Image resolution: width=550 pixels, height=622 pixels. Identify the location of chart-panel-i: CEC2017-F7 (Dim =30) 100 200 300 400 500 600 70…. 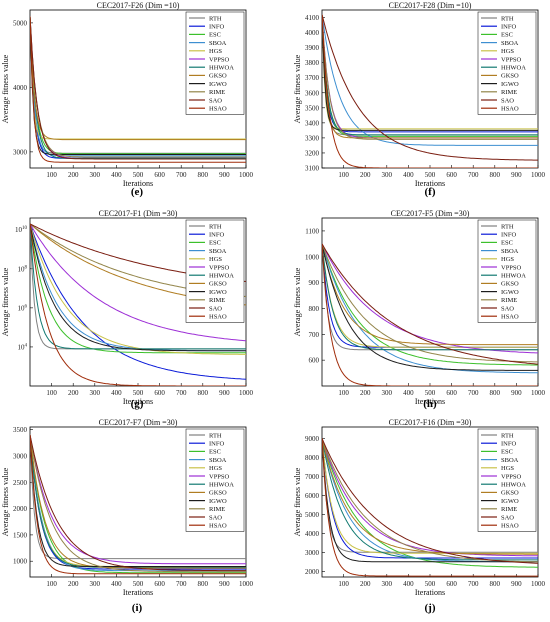
(127, 516).